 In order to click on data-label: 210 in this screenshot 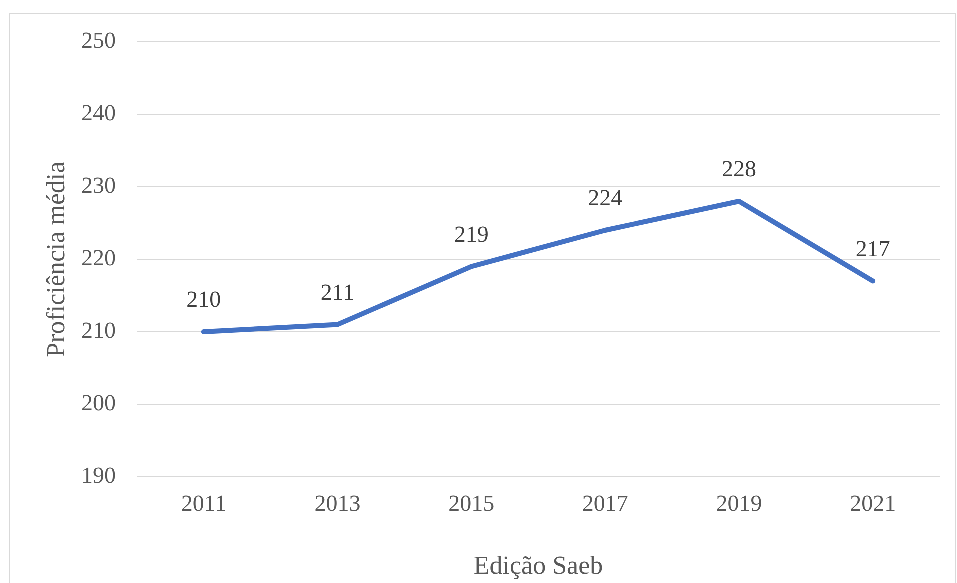, I will do `click(204, 299)`.